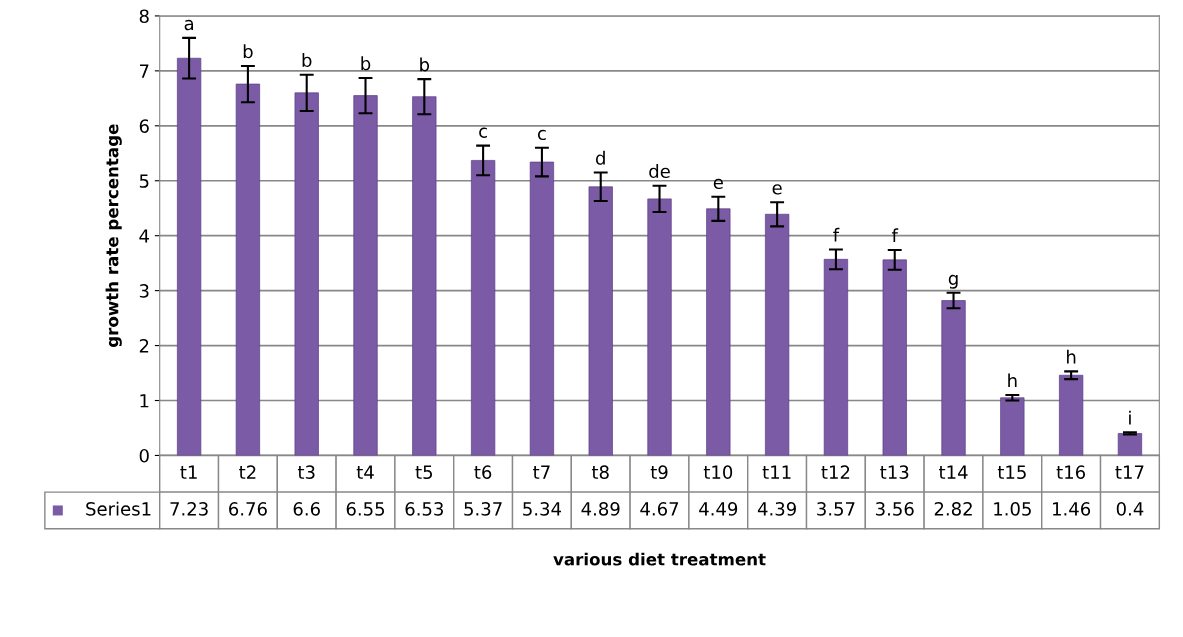 This screenshot has width=1183, height=637. What do you see at coordinates (600, 509) in the screenshot?
I see `data-label: 4.89` at bounding box center [600, 509].